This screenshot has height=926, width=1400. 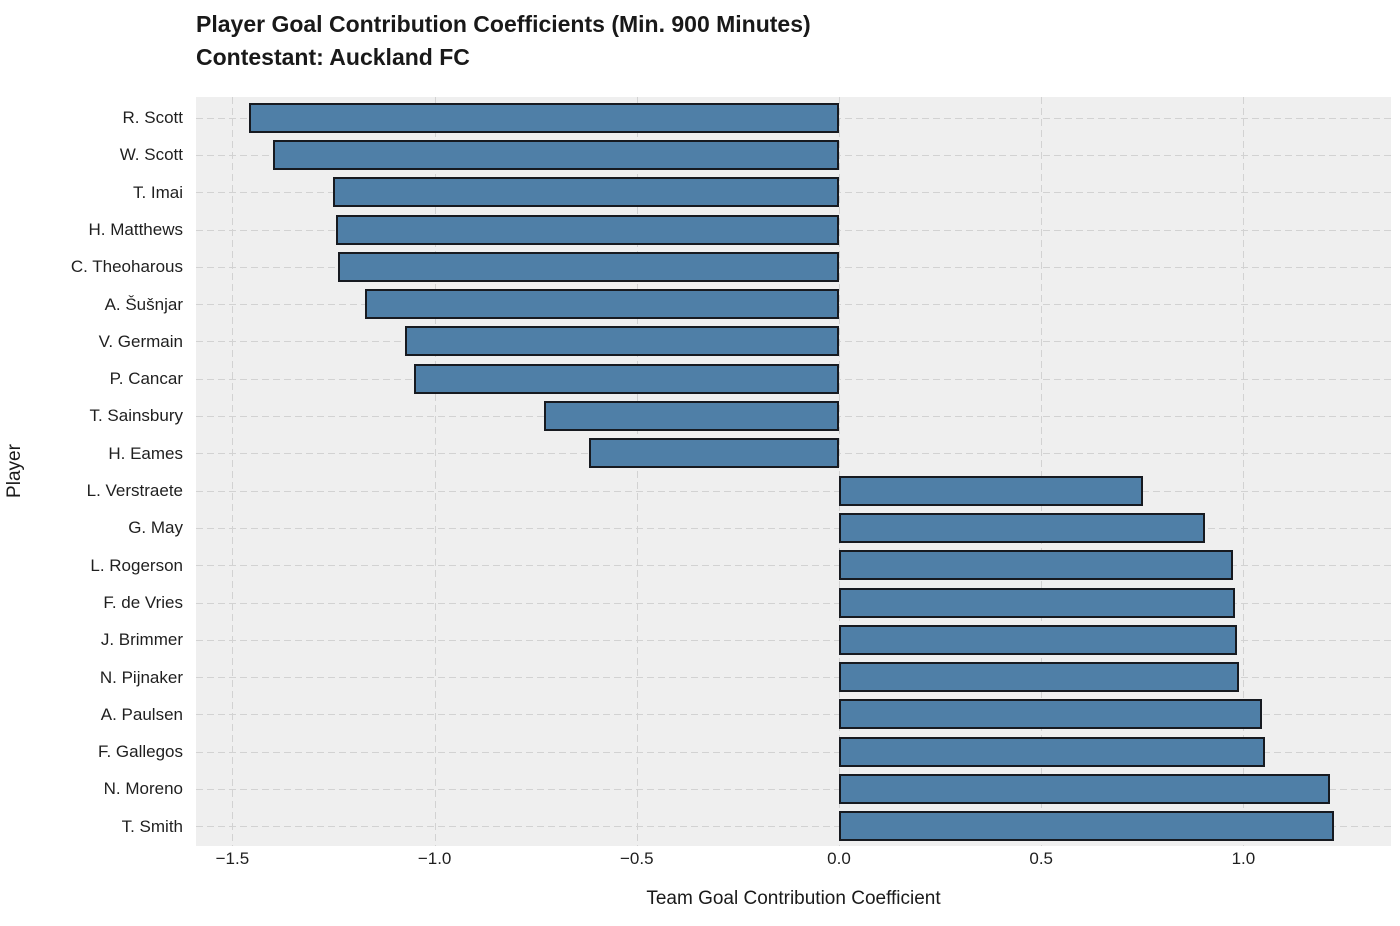 What do you see at coordinates (555, 154) in the screenshot?
I see `bar-w-scott` at bounding box center [555, 154].